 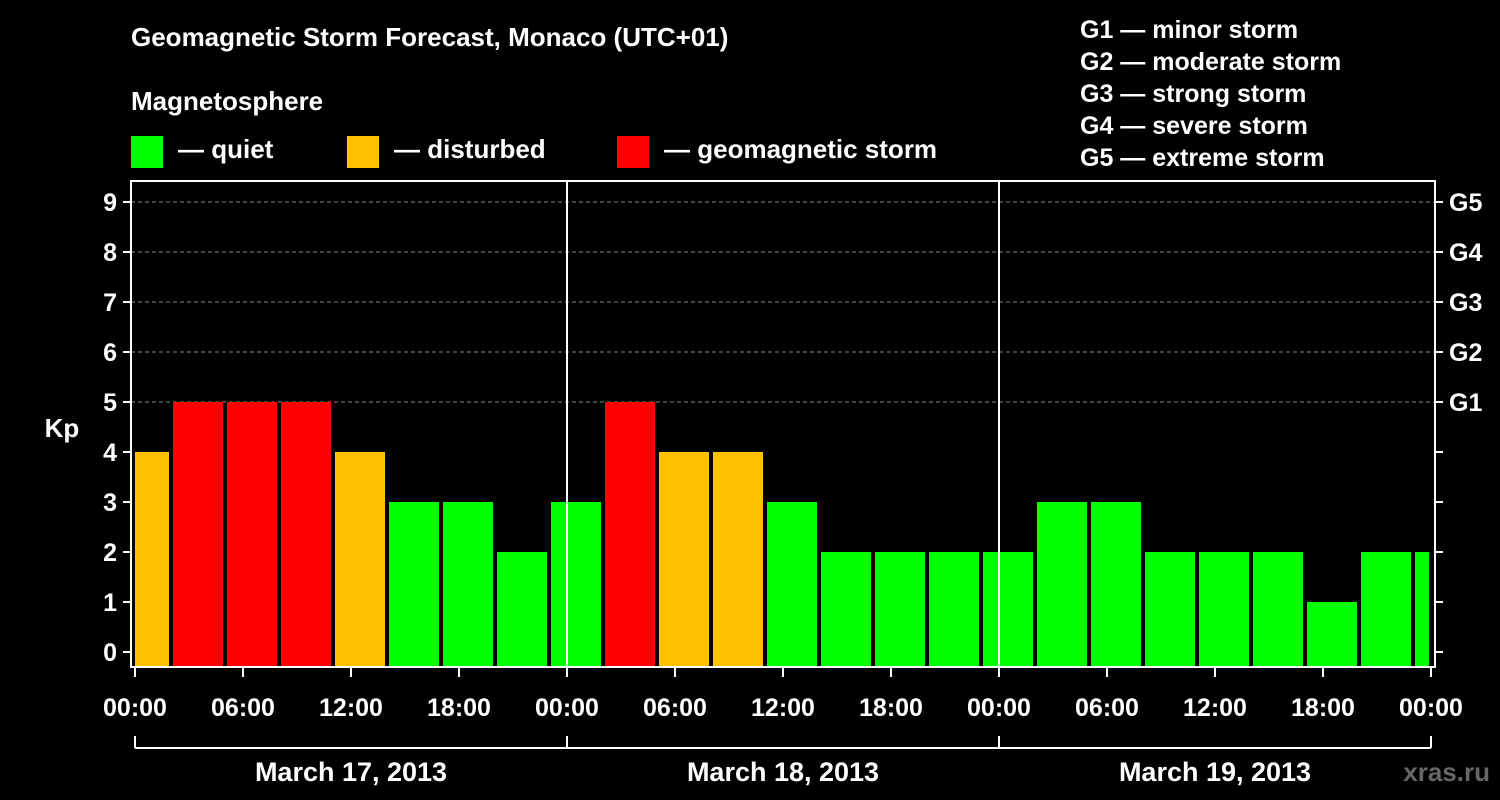 What do you see at coordinates (1465, 403) in the screenshot?
I see `g-level-label: G1` at bounding box center [1465, 403].